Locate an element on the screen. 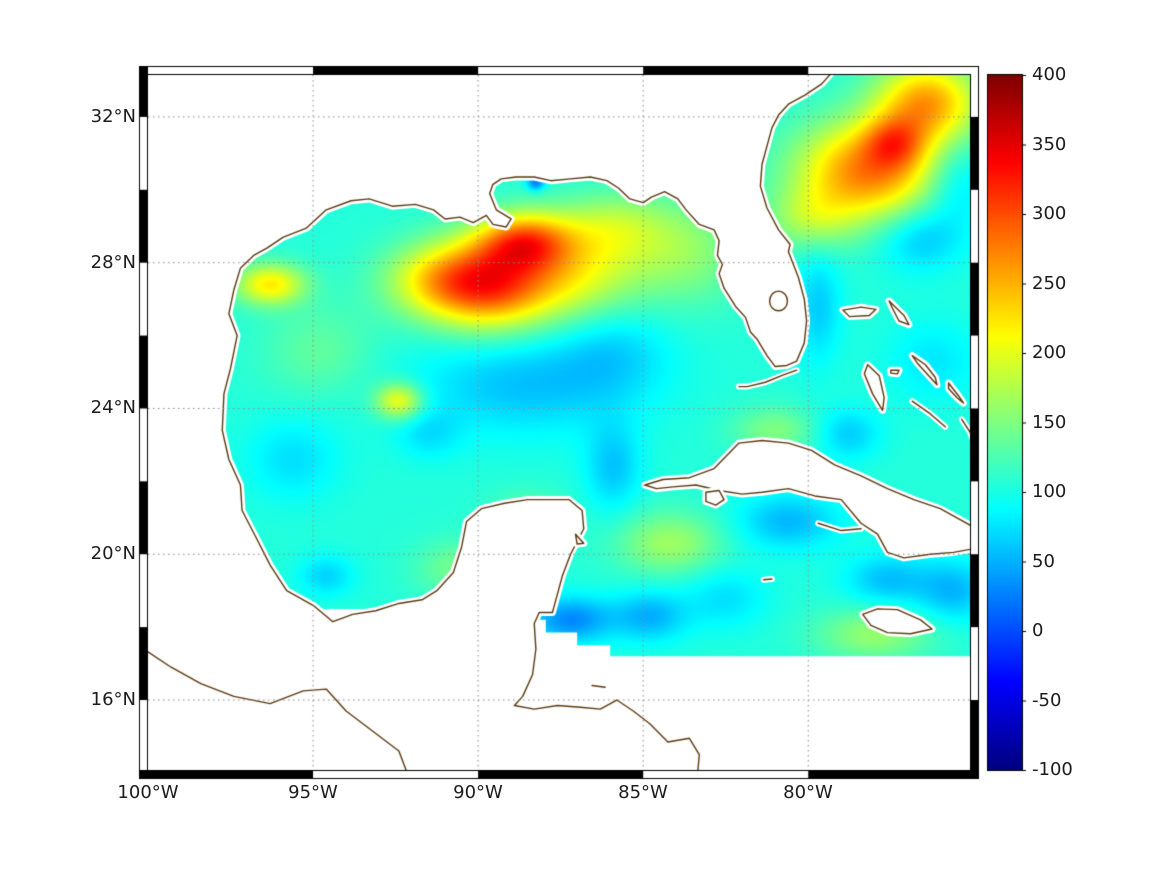 This screenshot has width=1167, height=875. colorbar-tick-label-0: 0 is located at coordinates (1038, 630).